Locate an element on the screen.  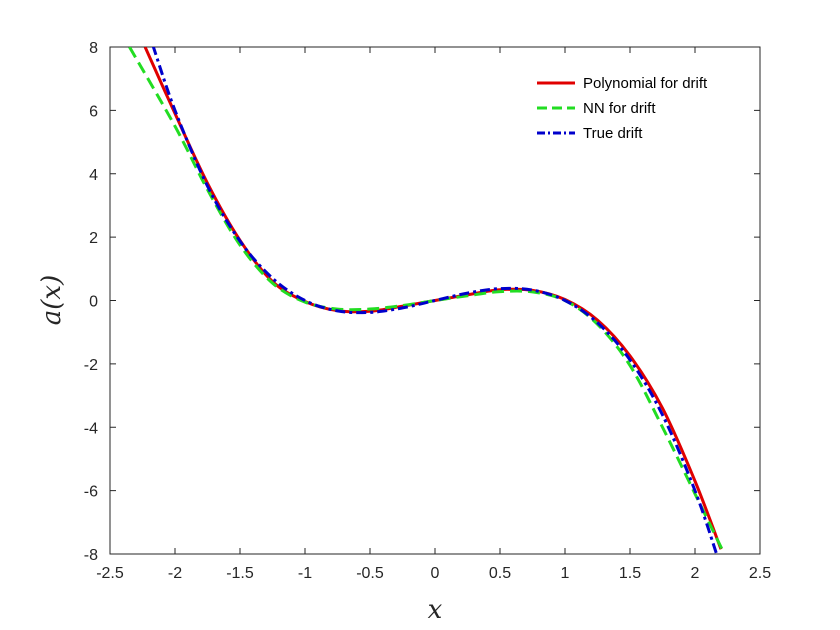
y-tick-label: 2 is located at coordinates (93, 238).